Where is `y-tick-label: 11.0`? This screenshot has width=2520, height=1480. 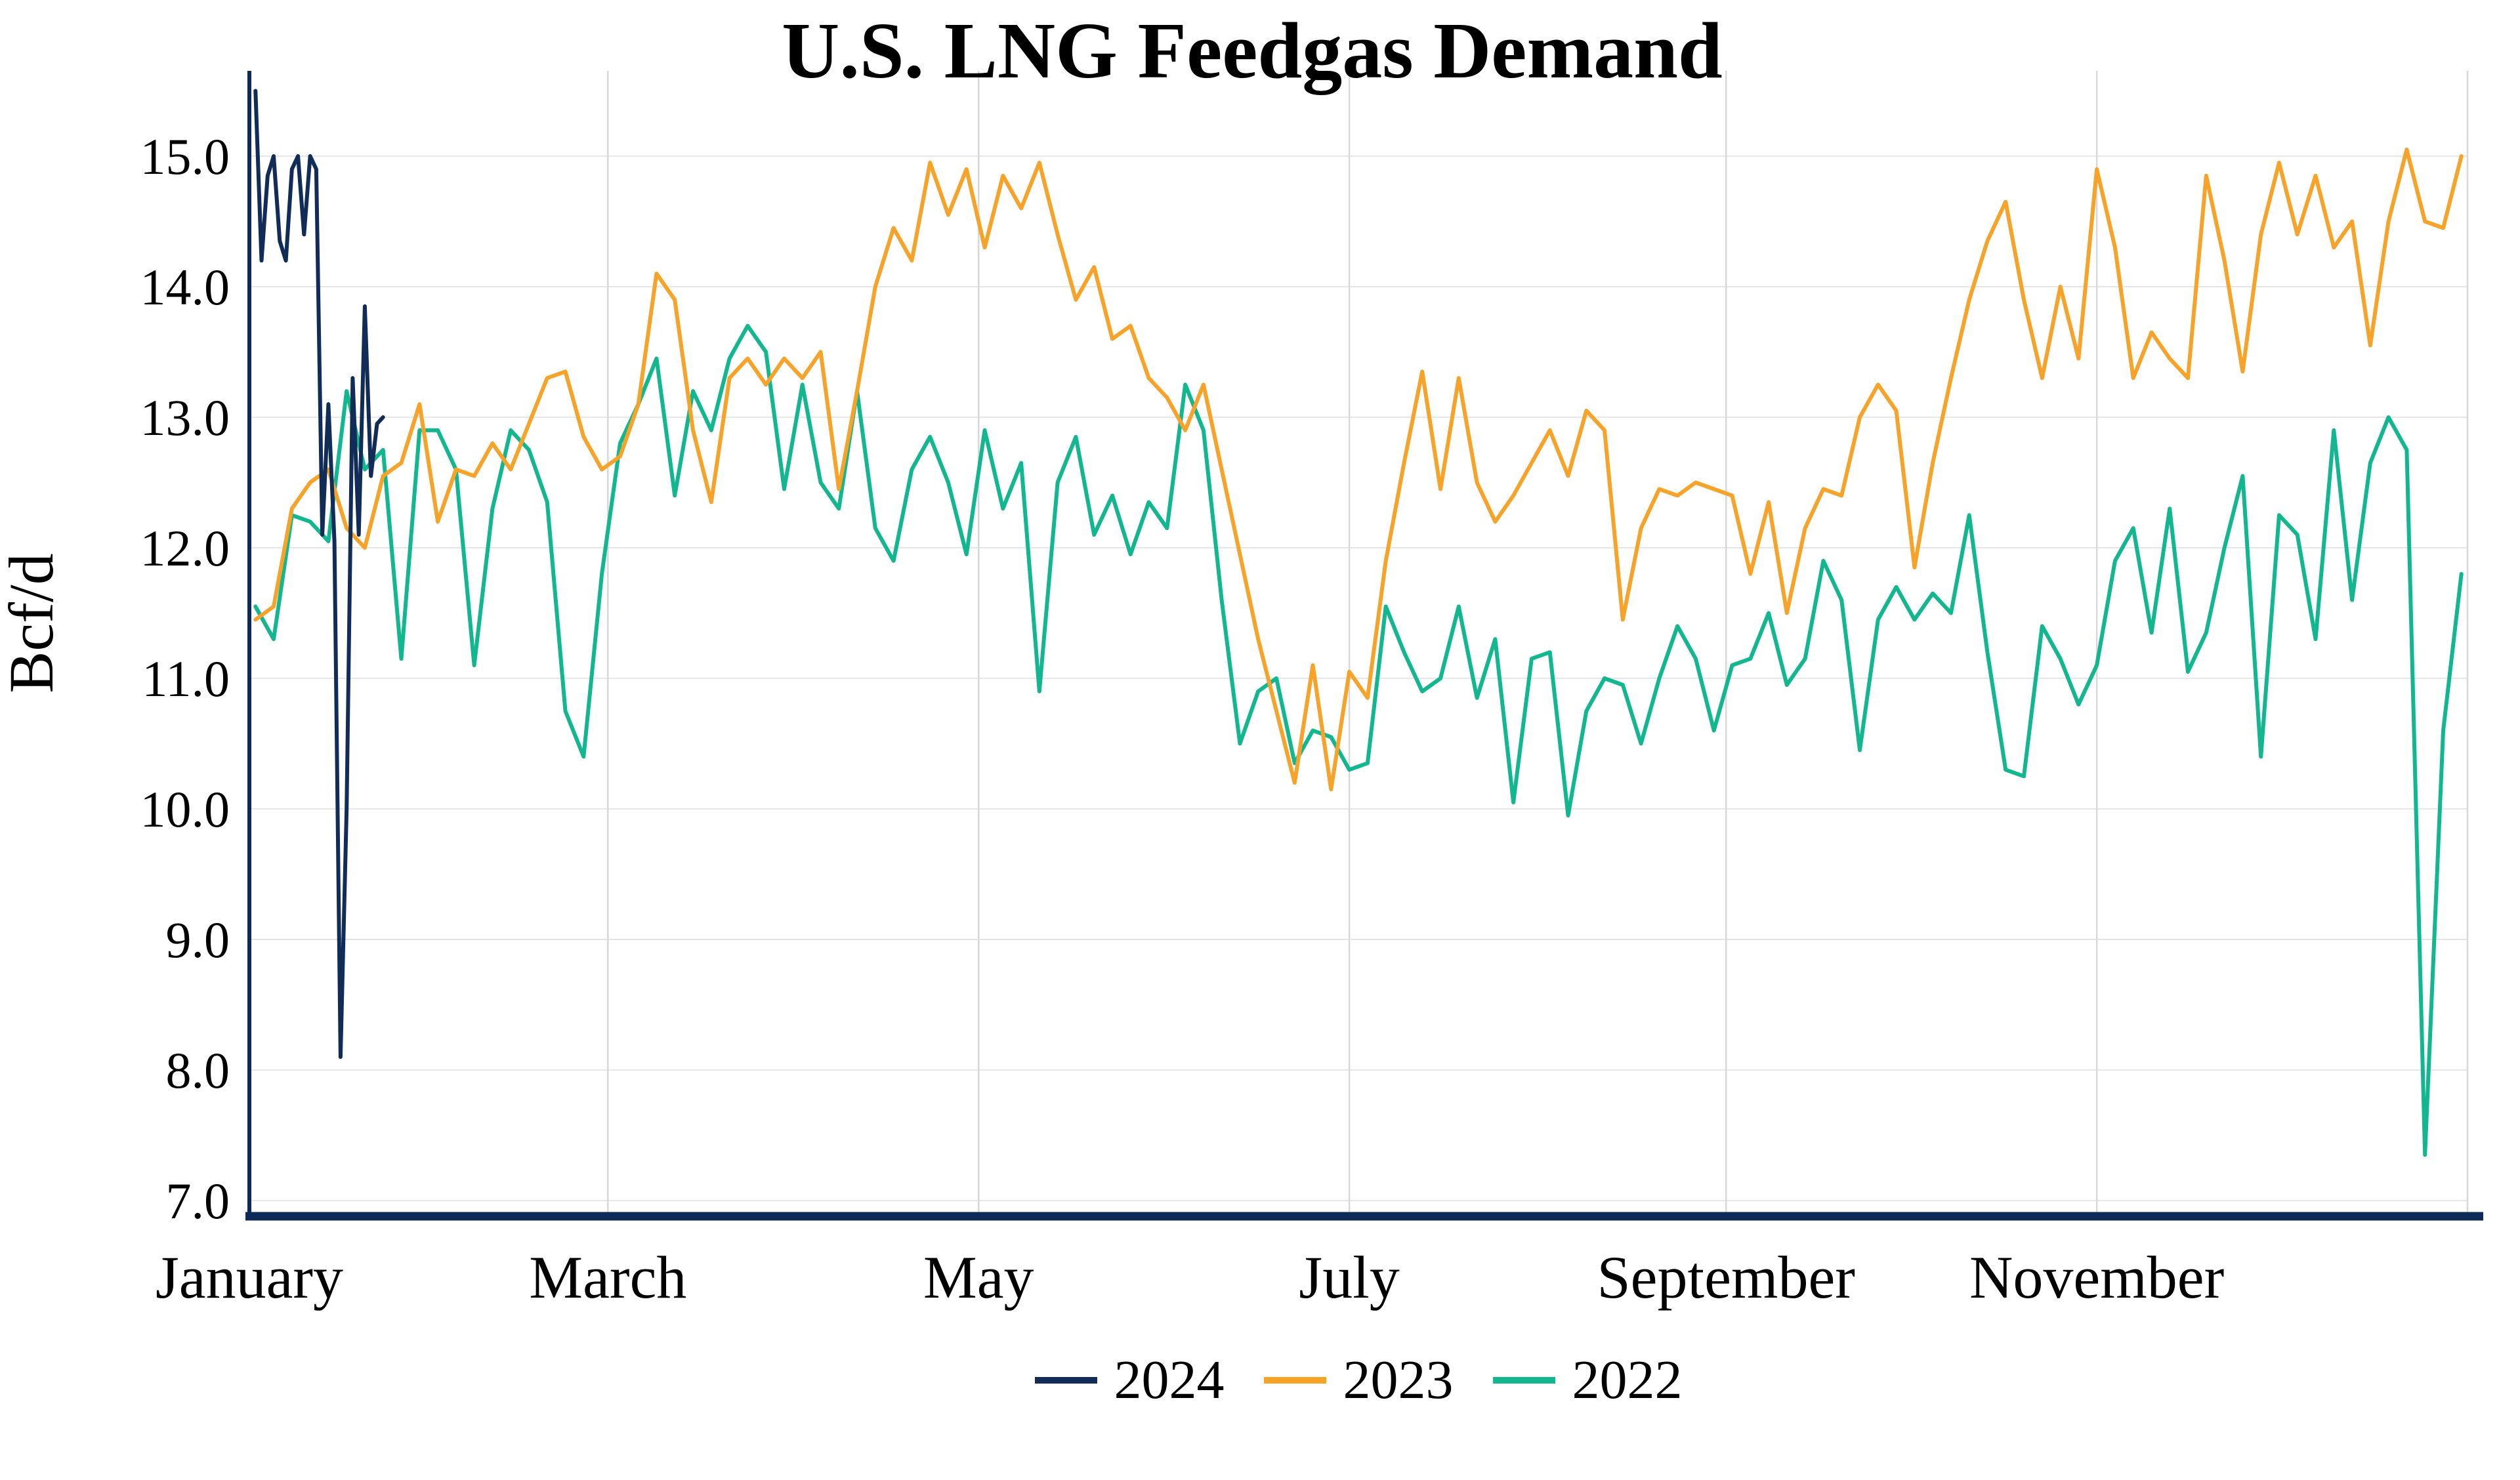
y-tick-label: 11.0 is located at coordinates (186, 678).